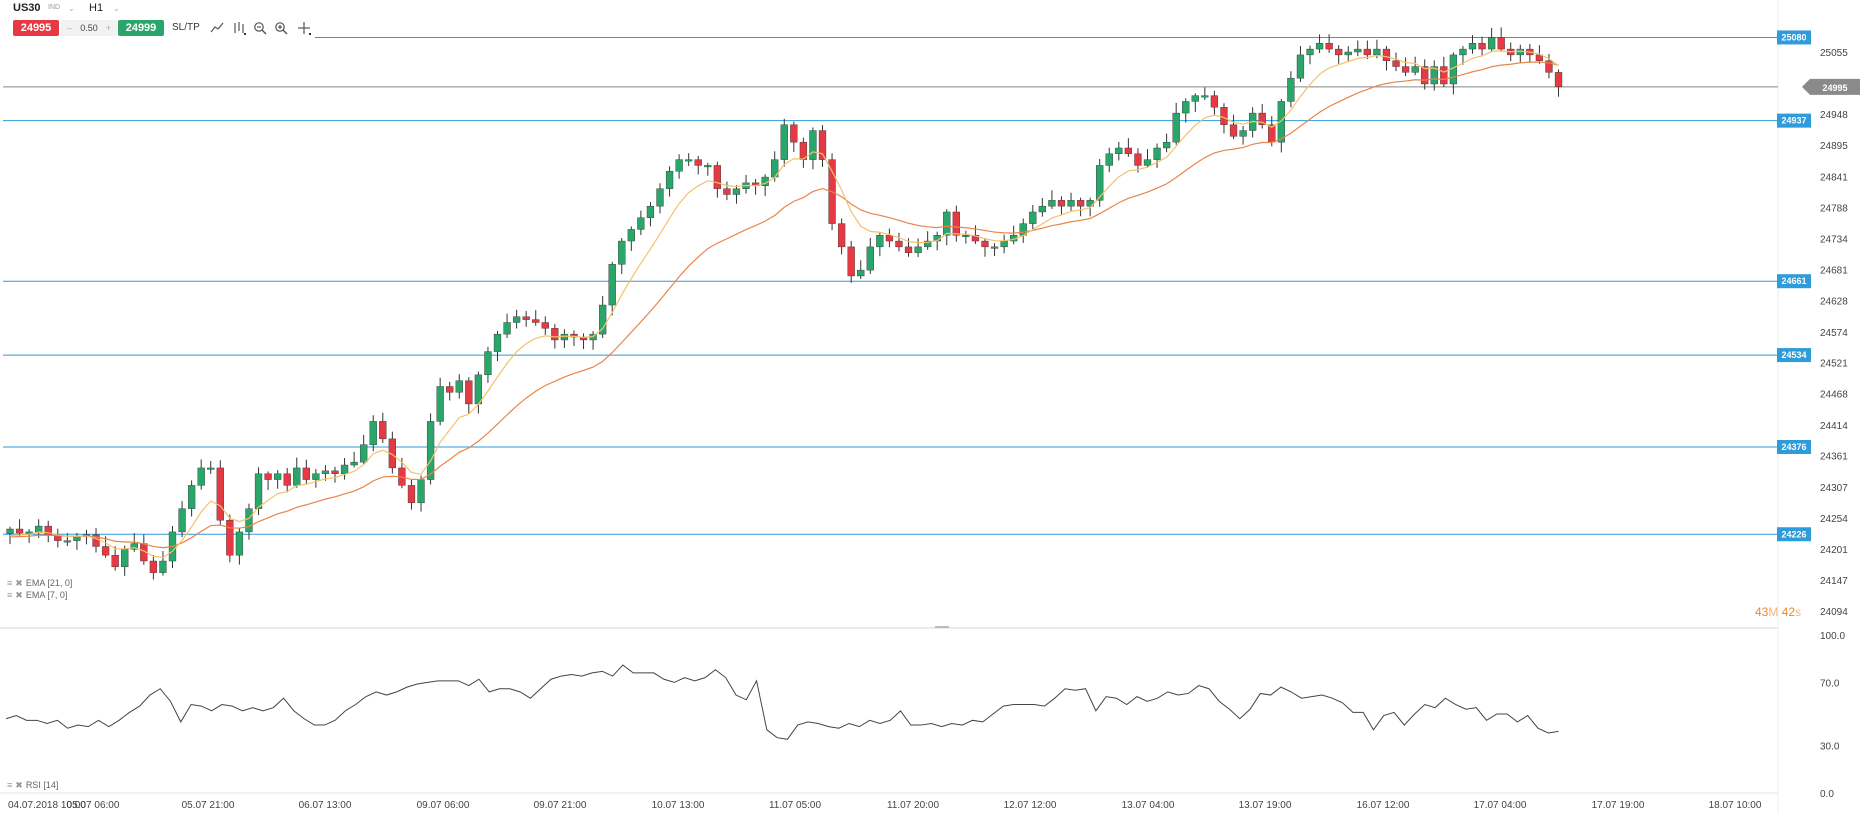  What do you see at coordinates (239, 28) in the screenshot?
I see `indicators-icon` at bounding box center [239, 28].